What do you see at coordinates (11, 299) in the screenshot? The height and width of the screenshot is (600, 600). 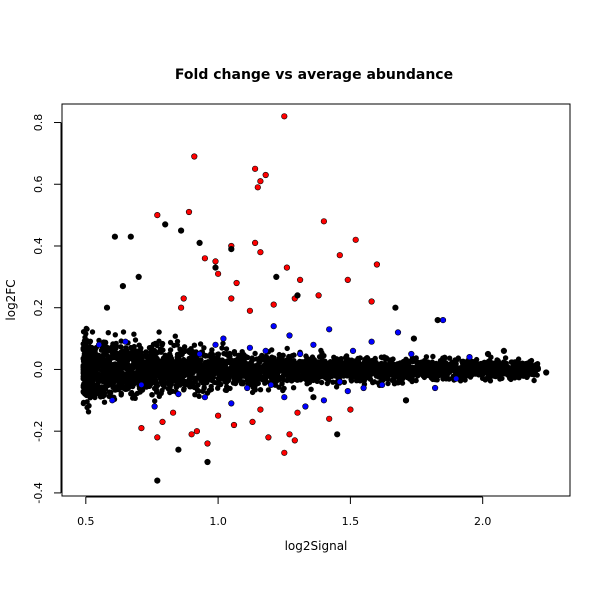 I see `y-axis-label: log2FC` at bounding box center [11, 299].